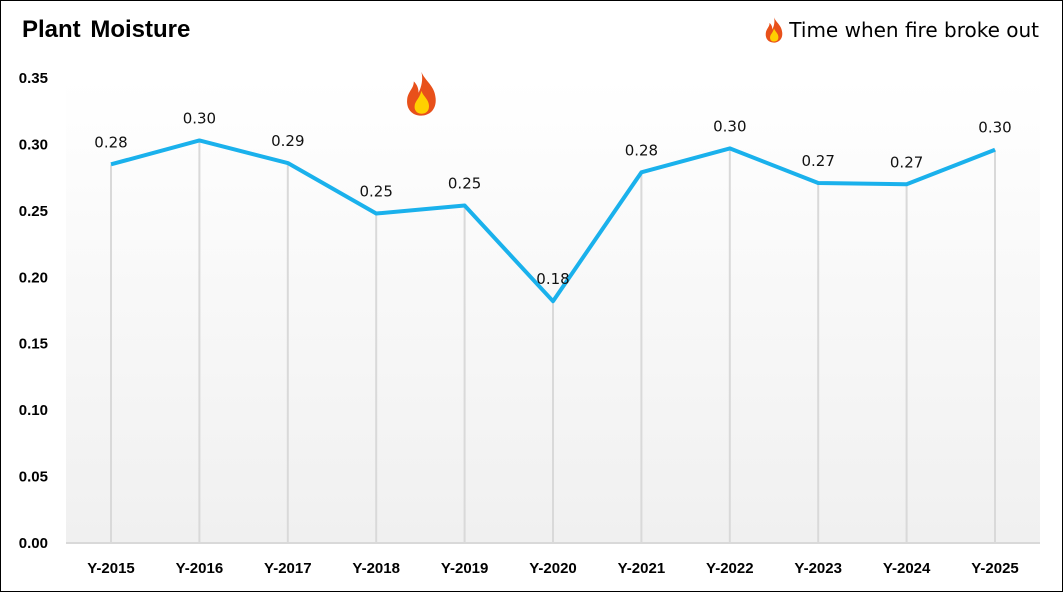  I want to click on x-tick-label: Y-2017, so click(288, 568).